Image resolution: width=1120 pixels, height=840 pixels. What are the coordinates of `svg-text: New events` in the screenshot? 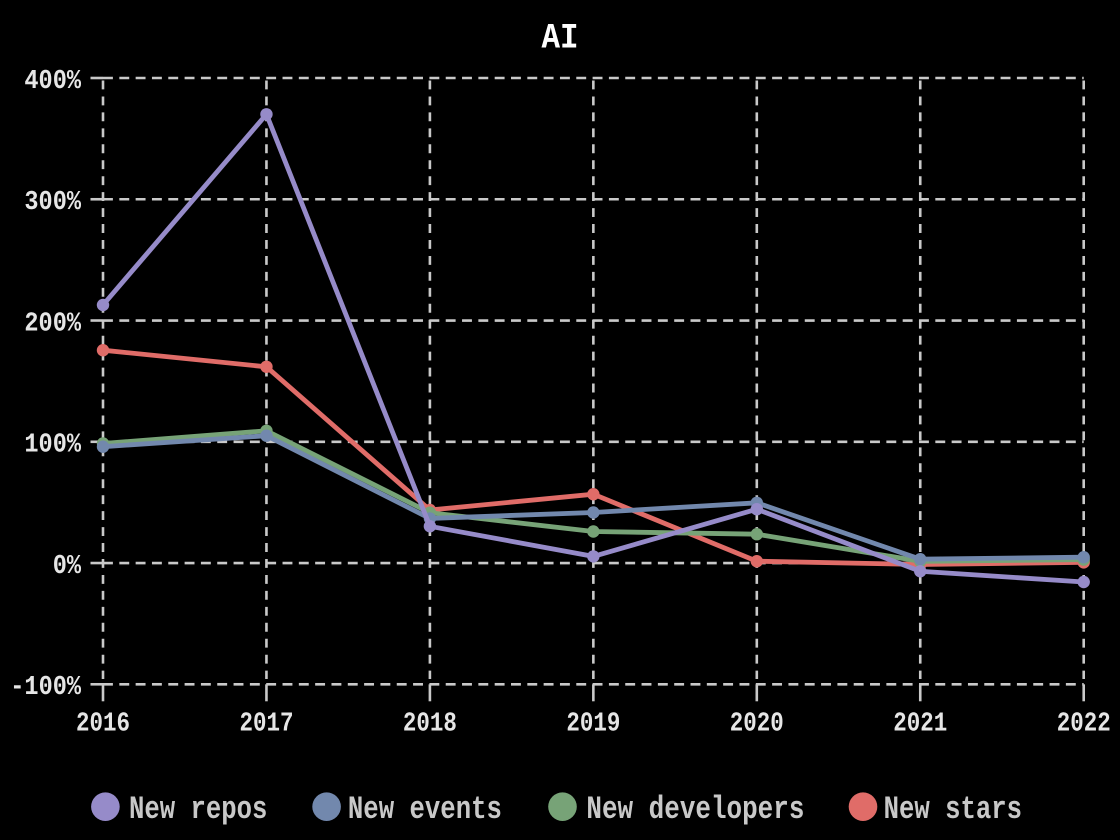 It's located at (425, 809).